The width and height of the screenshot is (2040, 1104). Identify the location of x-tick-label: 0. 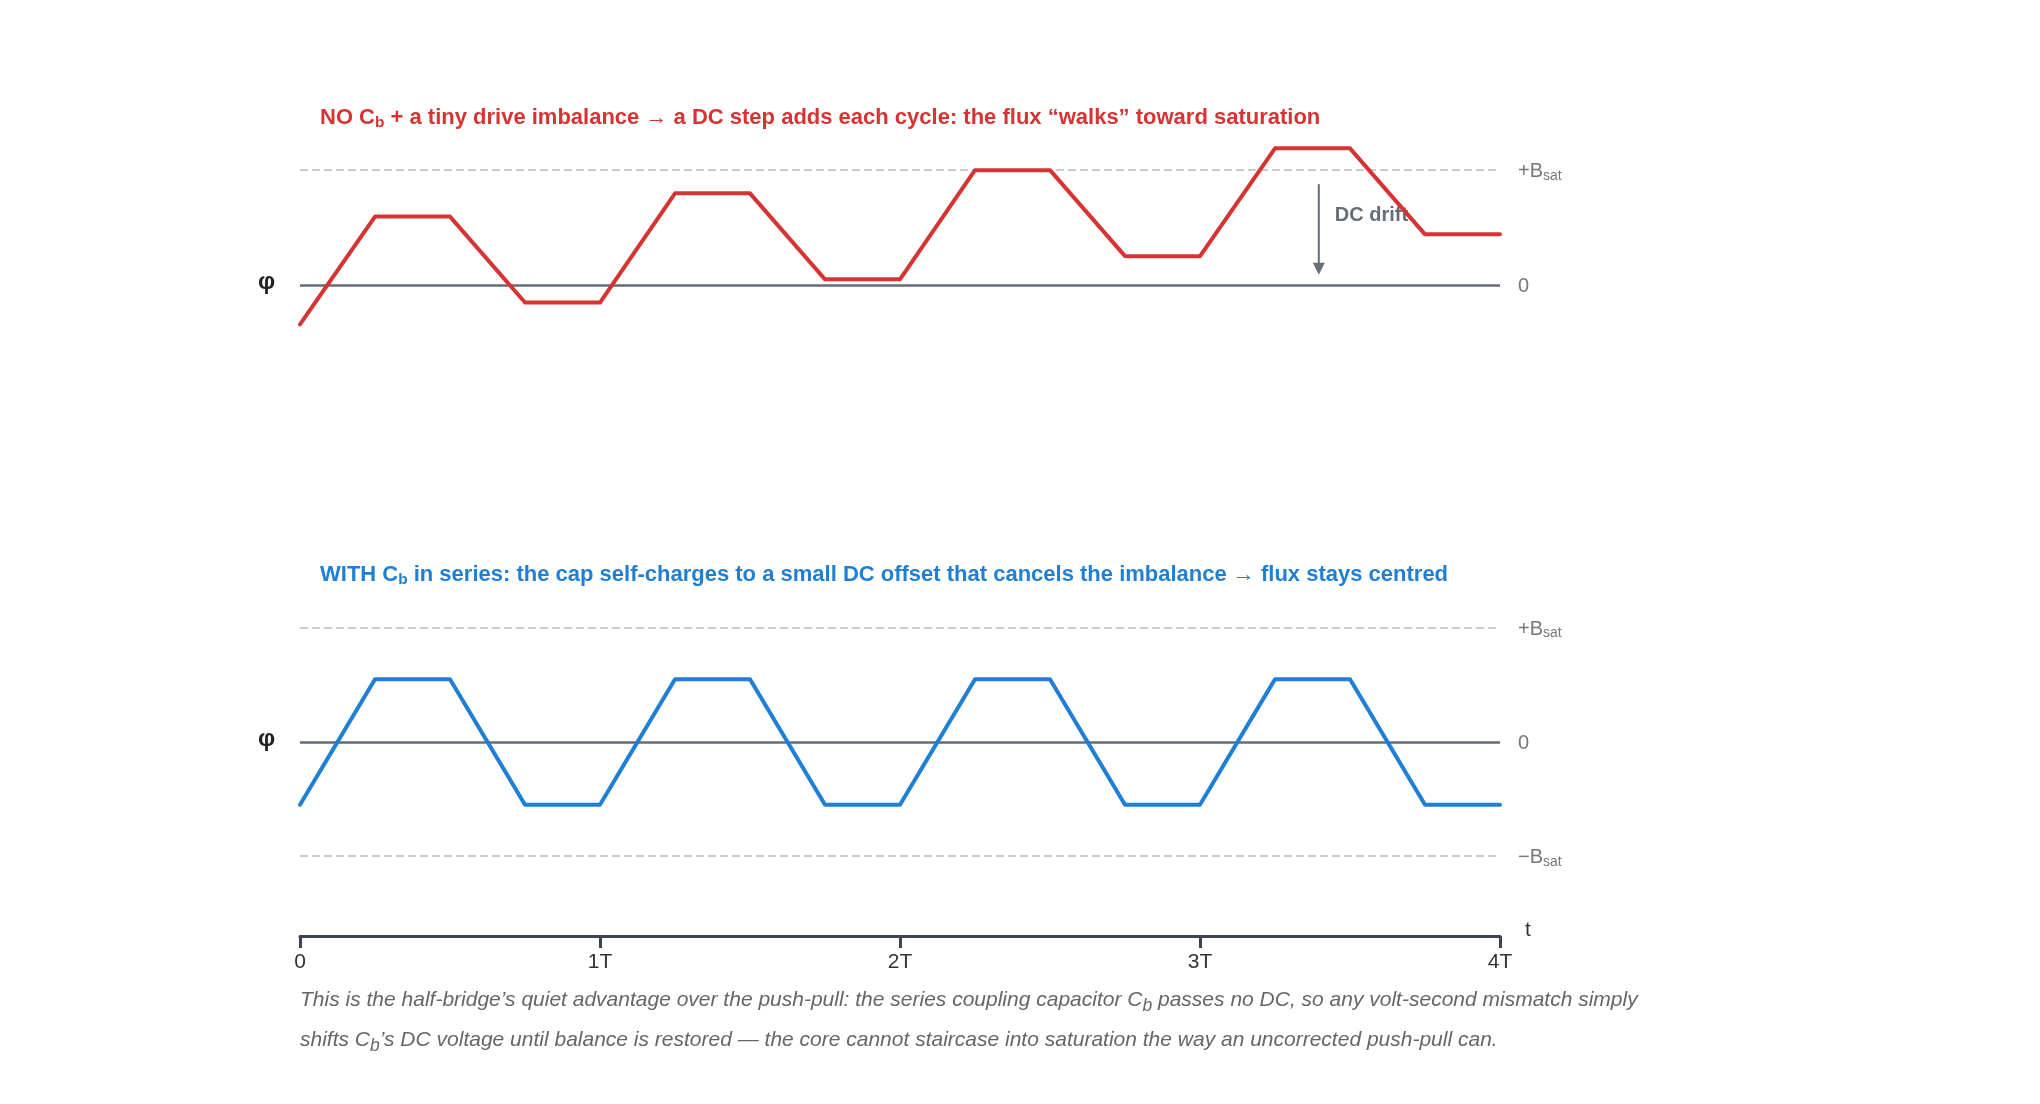
(300, 960).